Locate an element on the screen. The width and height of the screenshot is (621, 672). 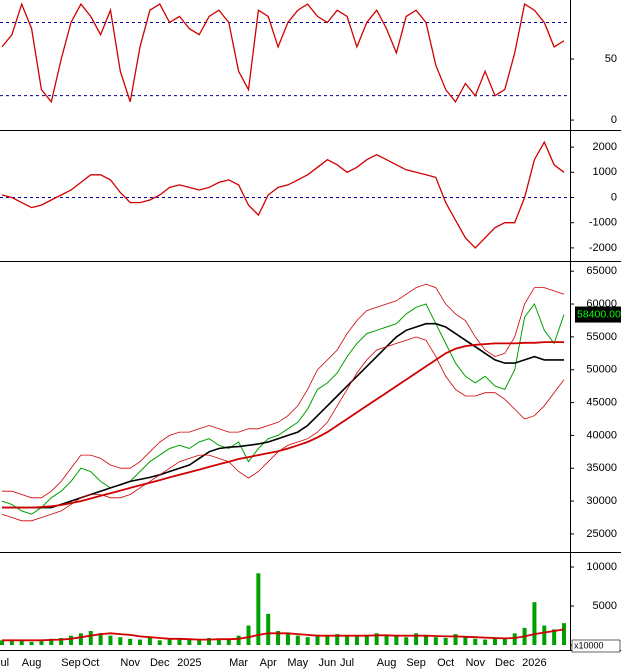
last-price-label: 58400.00 is located at coordinates (599, 314).